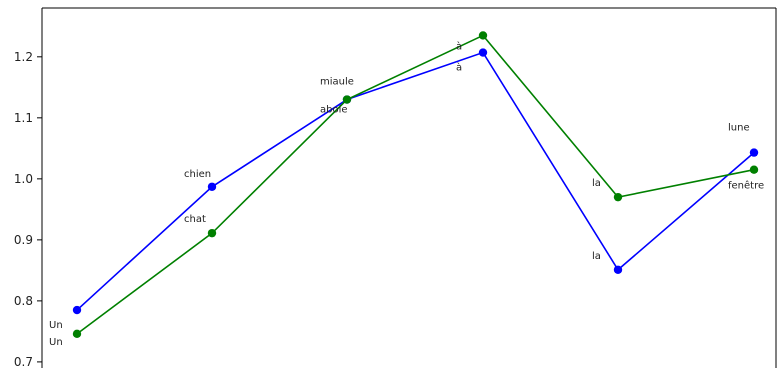 This screenshot has width=779, height=374. What do you see at coordinates (746, 186) in the screenshot?
I see `point-label: fenêtre` at bounding box center [746, 186].